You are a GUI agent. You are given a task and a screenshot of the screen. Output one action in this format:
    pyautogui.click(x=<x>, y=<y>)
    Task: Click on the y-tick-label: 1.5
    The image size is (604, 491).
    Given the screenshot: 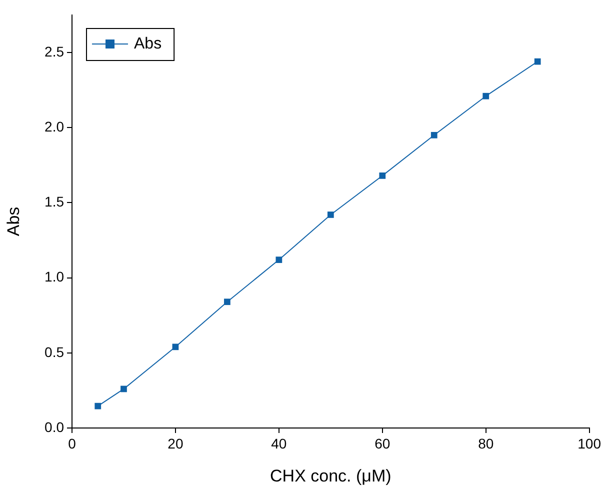 What is the action you would take?
    pyautogui.click(x=54, y=202)
    